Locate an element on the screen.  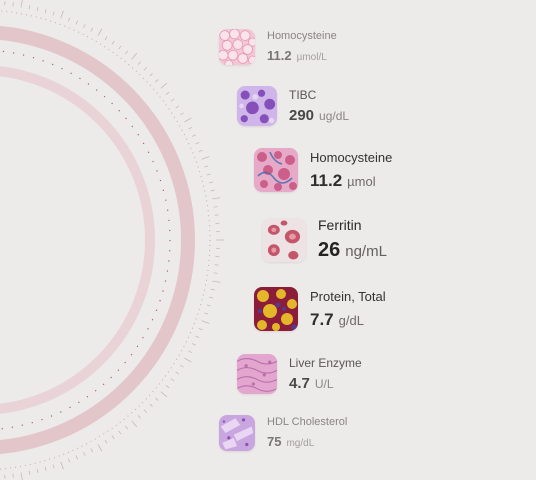
tissue-magenta-icon is located at coordinates (276, 170).